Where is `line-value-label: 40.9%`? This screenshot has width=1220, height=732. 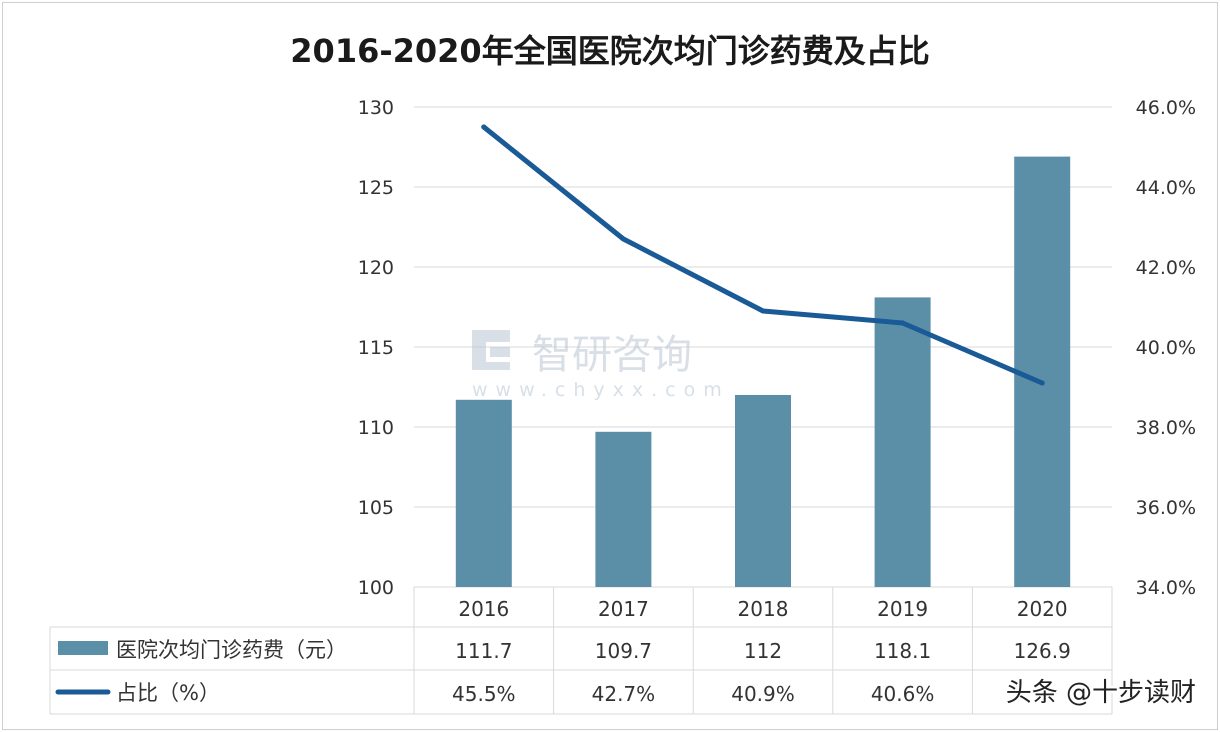
line-value-label: 40.9% is located at coordinates (763, 694).